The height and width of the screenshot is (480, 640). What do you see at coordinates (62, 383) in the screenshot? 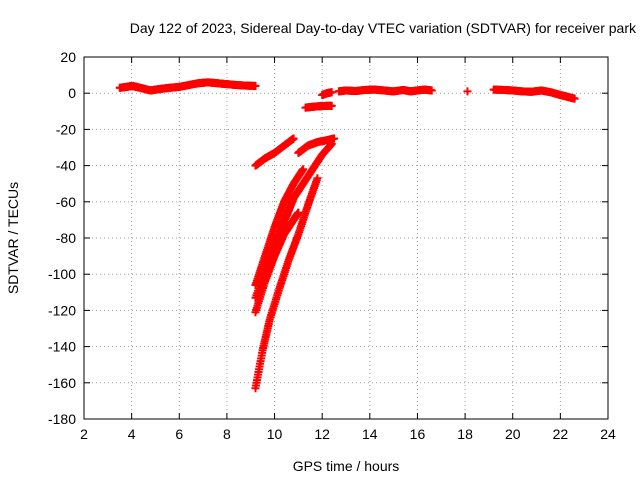
I see `y-tick-label: -160` at bounding box center [62, 383].